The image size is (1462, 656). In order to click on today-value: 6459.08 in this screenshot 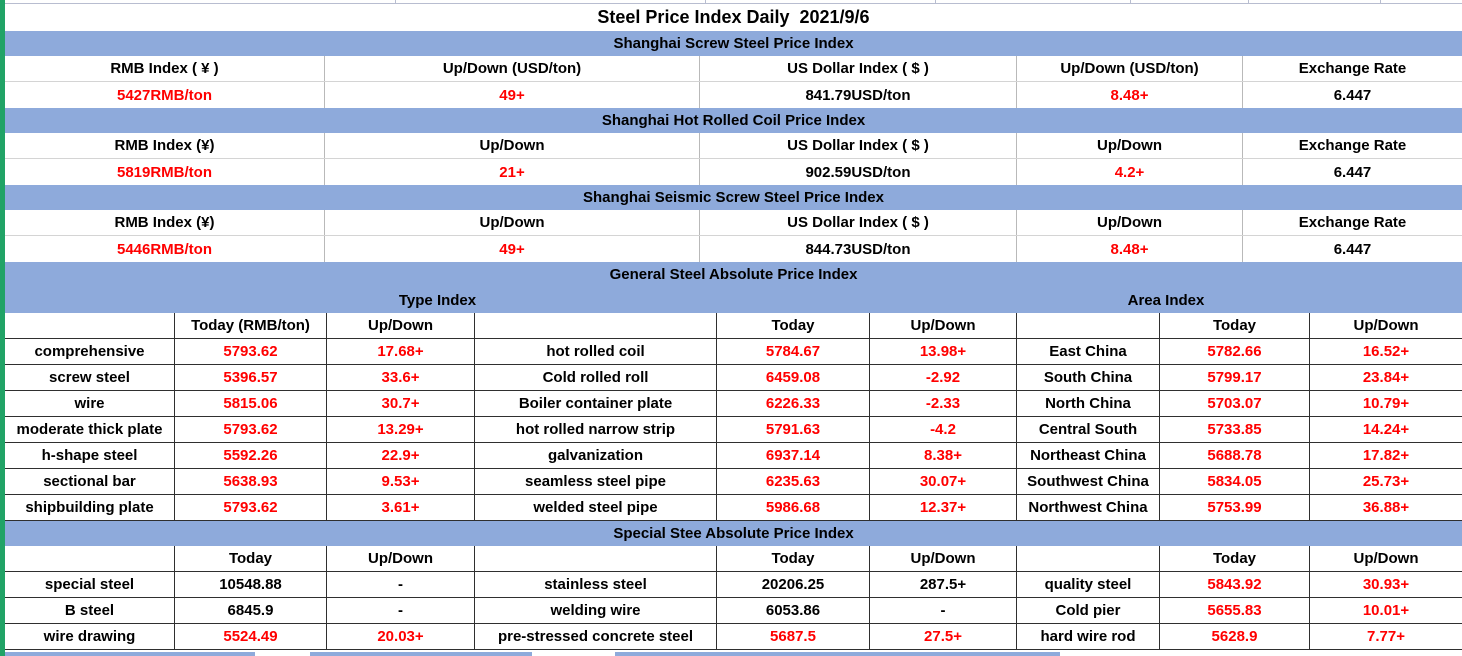, I will do `click(793, 377)`.